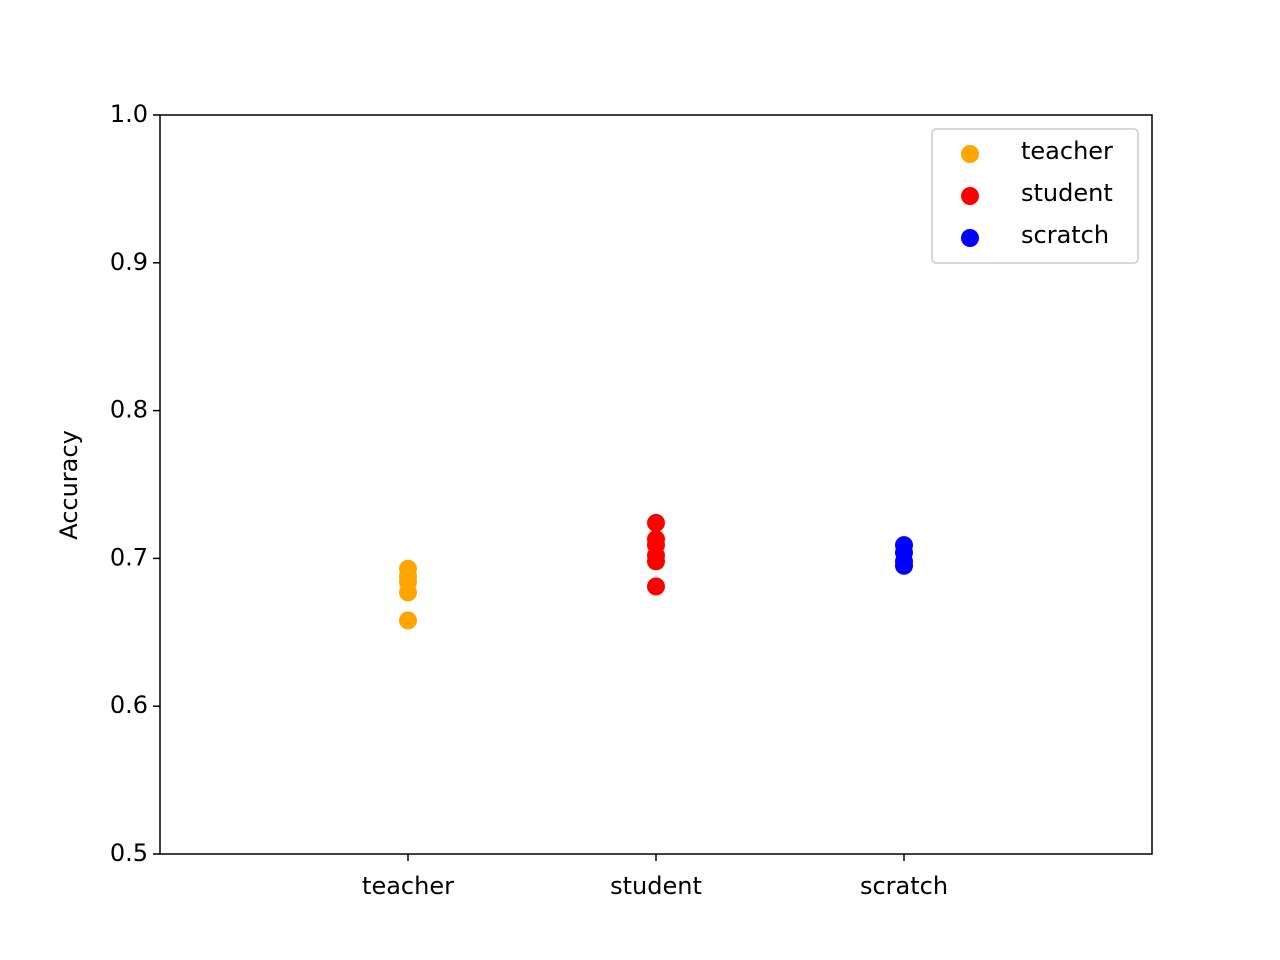 This screenshot has width=1280, height=960. Describe the element at coordinates (129, 114) in the screenshot. I see `y-tick-label: 1.0` at that location.